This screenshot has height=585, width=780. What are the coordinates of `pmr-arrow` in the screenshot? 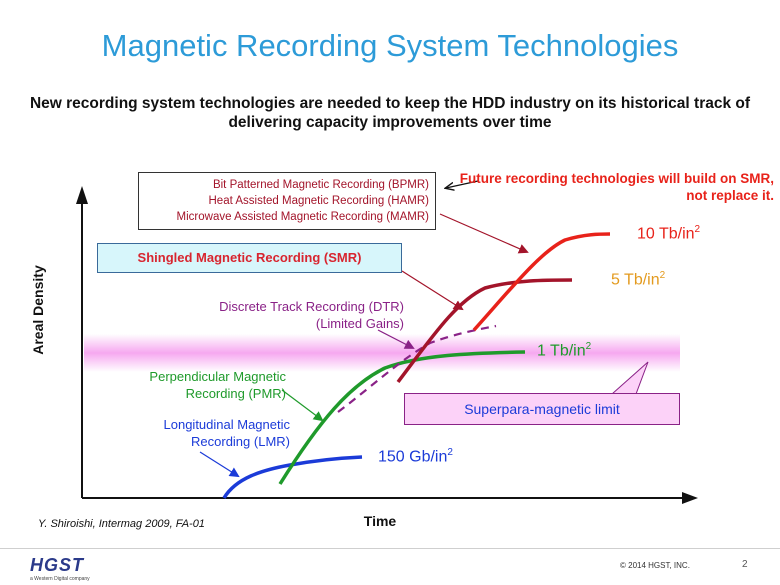 It's located at (302, 405).